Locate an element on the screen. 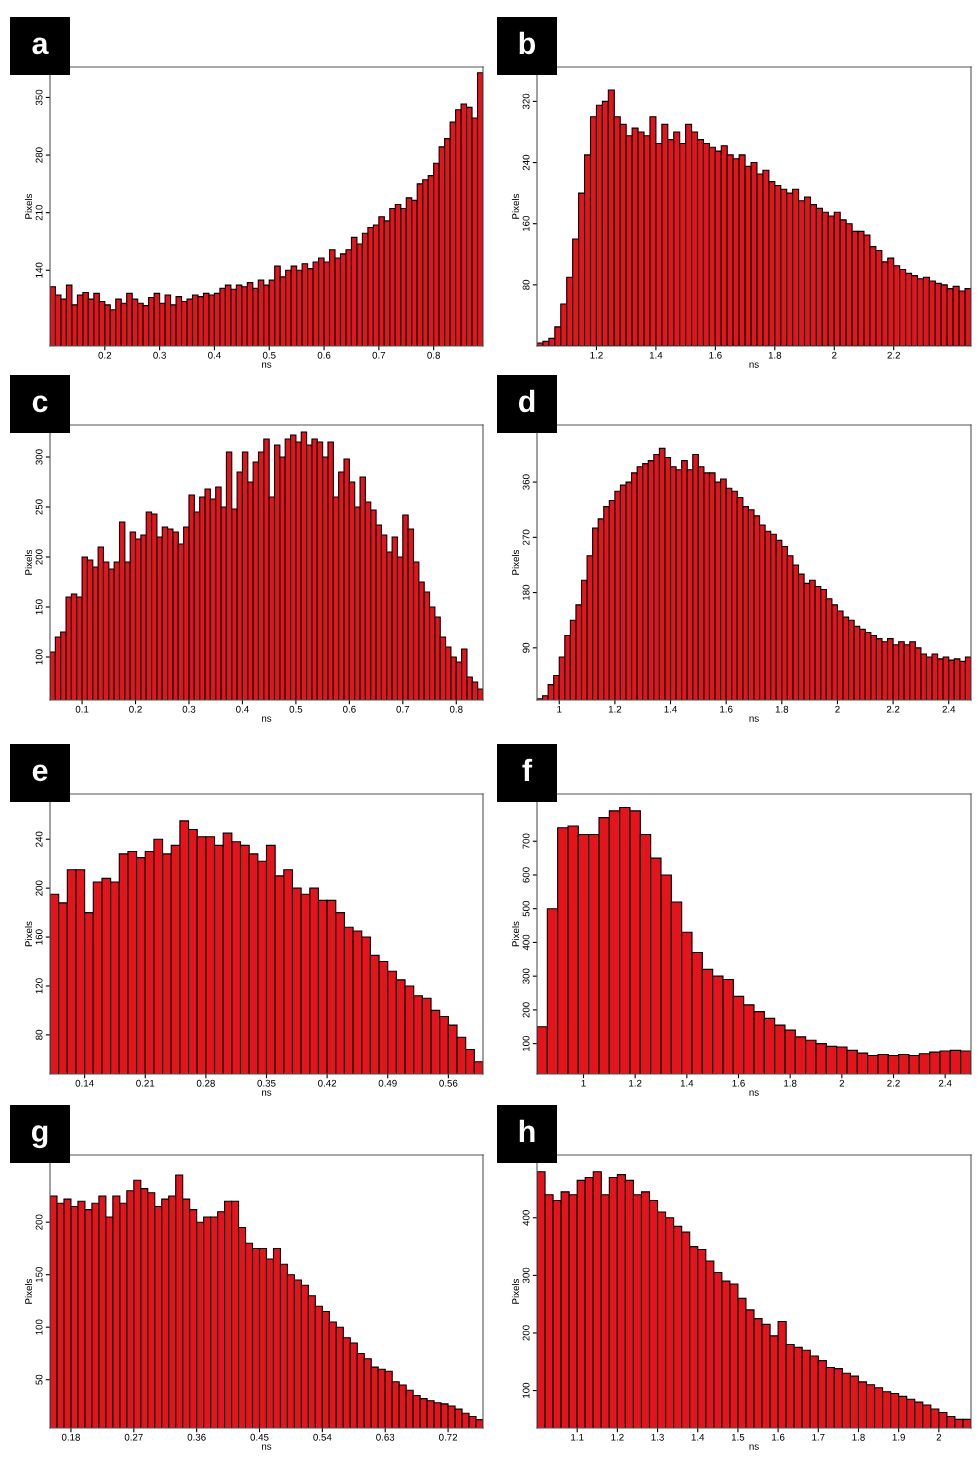  y-tick-label: 350 is located at coordinates (39, 97).